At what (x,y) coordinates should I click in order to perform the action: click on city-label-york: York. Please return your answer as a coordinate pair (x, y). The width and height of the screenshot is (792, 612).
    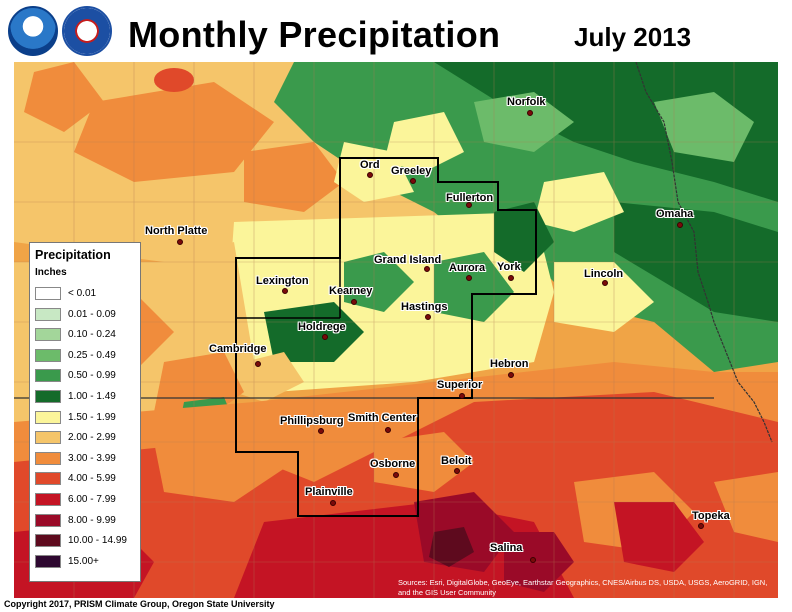
    Looking at the image, I should click on (509, 267).